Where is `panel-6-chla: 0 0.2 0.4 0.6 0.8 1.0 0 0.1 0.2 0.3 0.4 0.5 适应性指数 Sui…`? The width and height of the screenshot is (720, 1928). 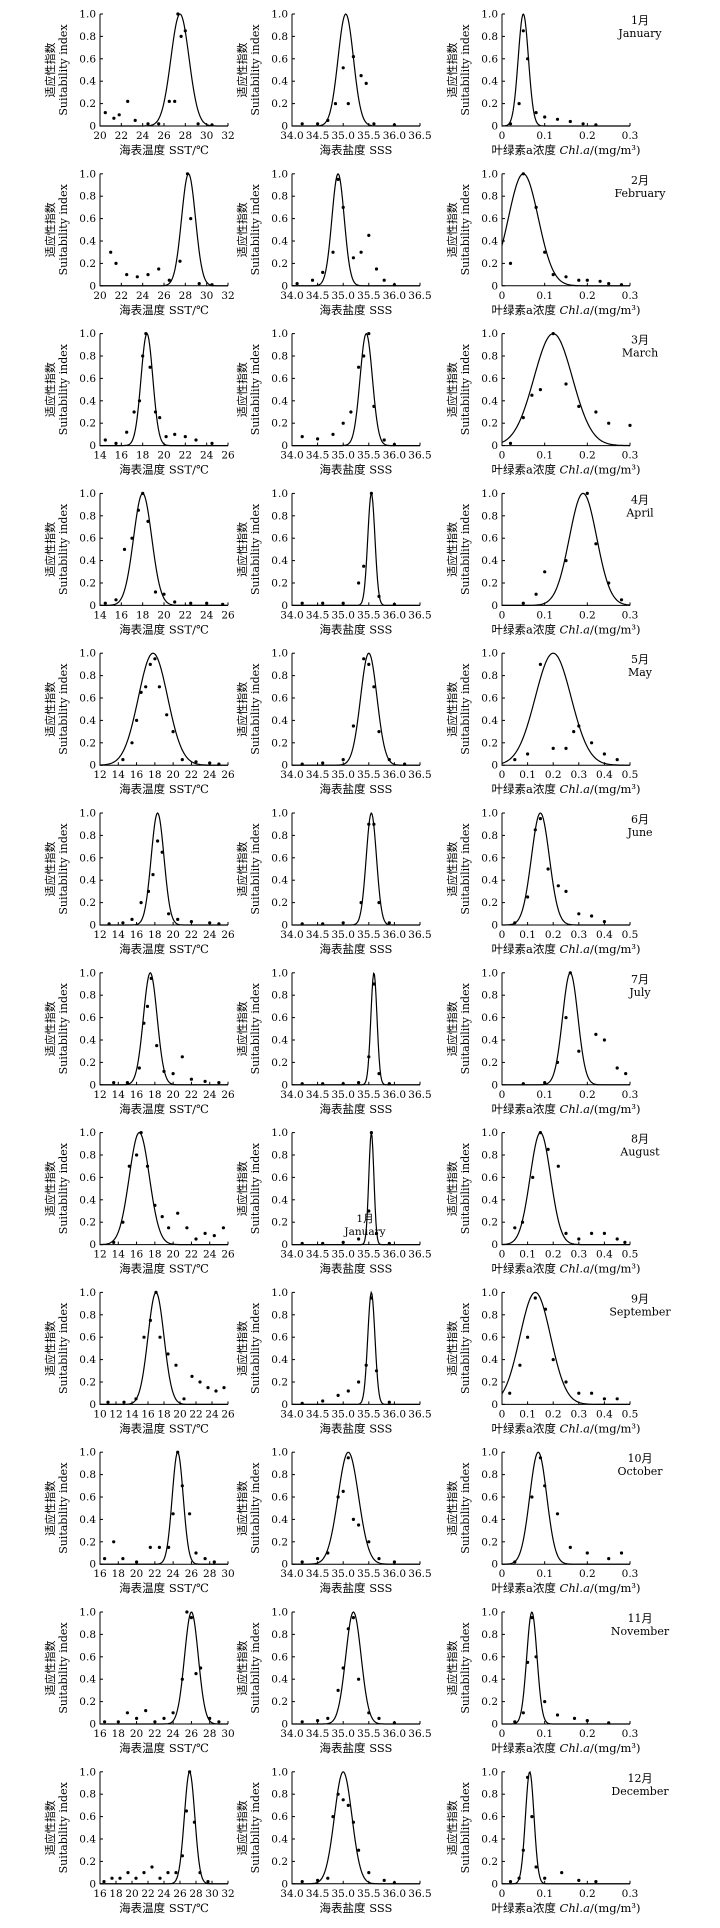 panel-6-chla: 0 0.2 0.4 0.6 0.8 1.0 0 0.1 0.2 0.3 0.4 0.5 适应性指数 Sui… is located at coordinates (549, 882).